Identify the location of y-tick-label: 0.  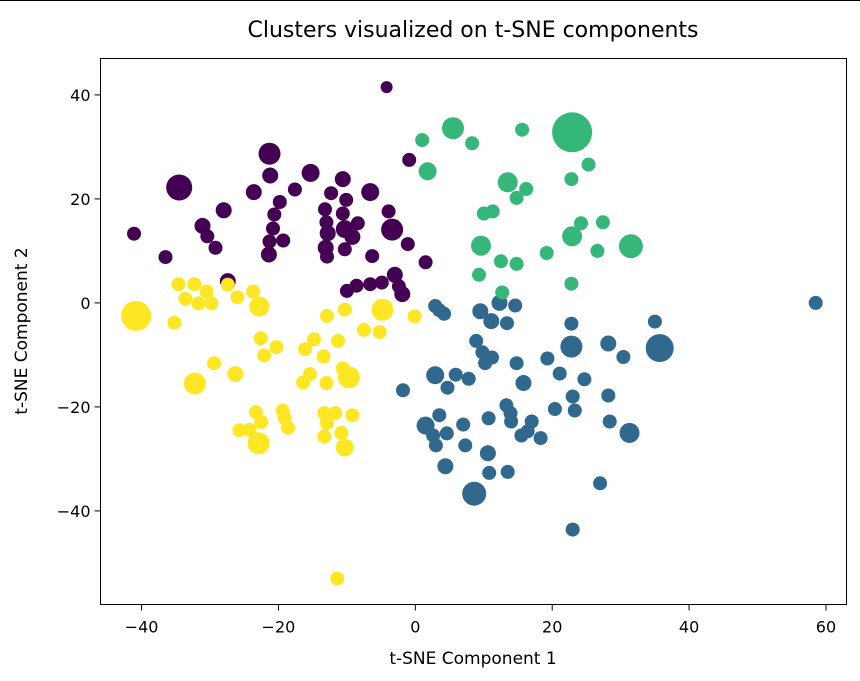
(85, 303).